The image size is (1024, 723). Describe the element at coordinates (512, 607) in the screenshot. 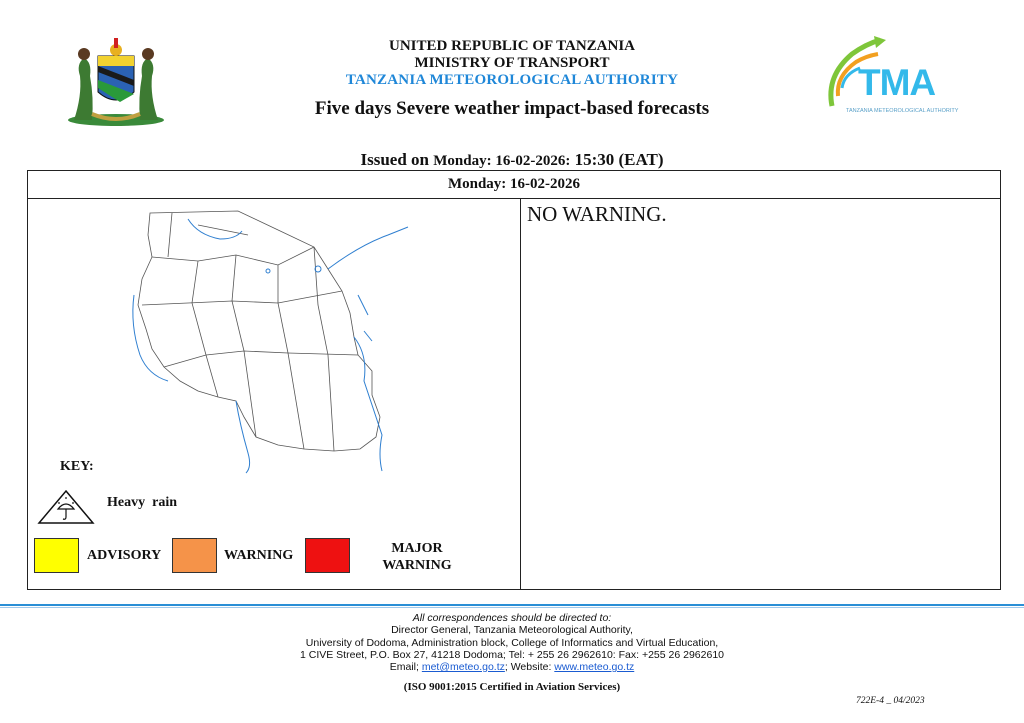

I see `footer-divider-light` at that location.